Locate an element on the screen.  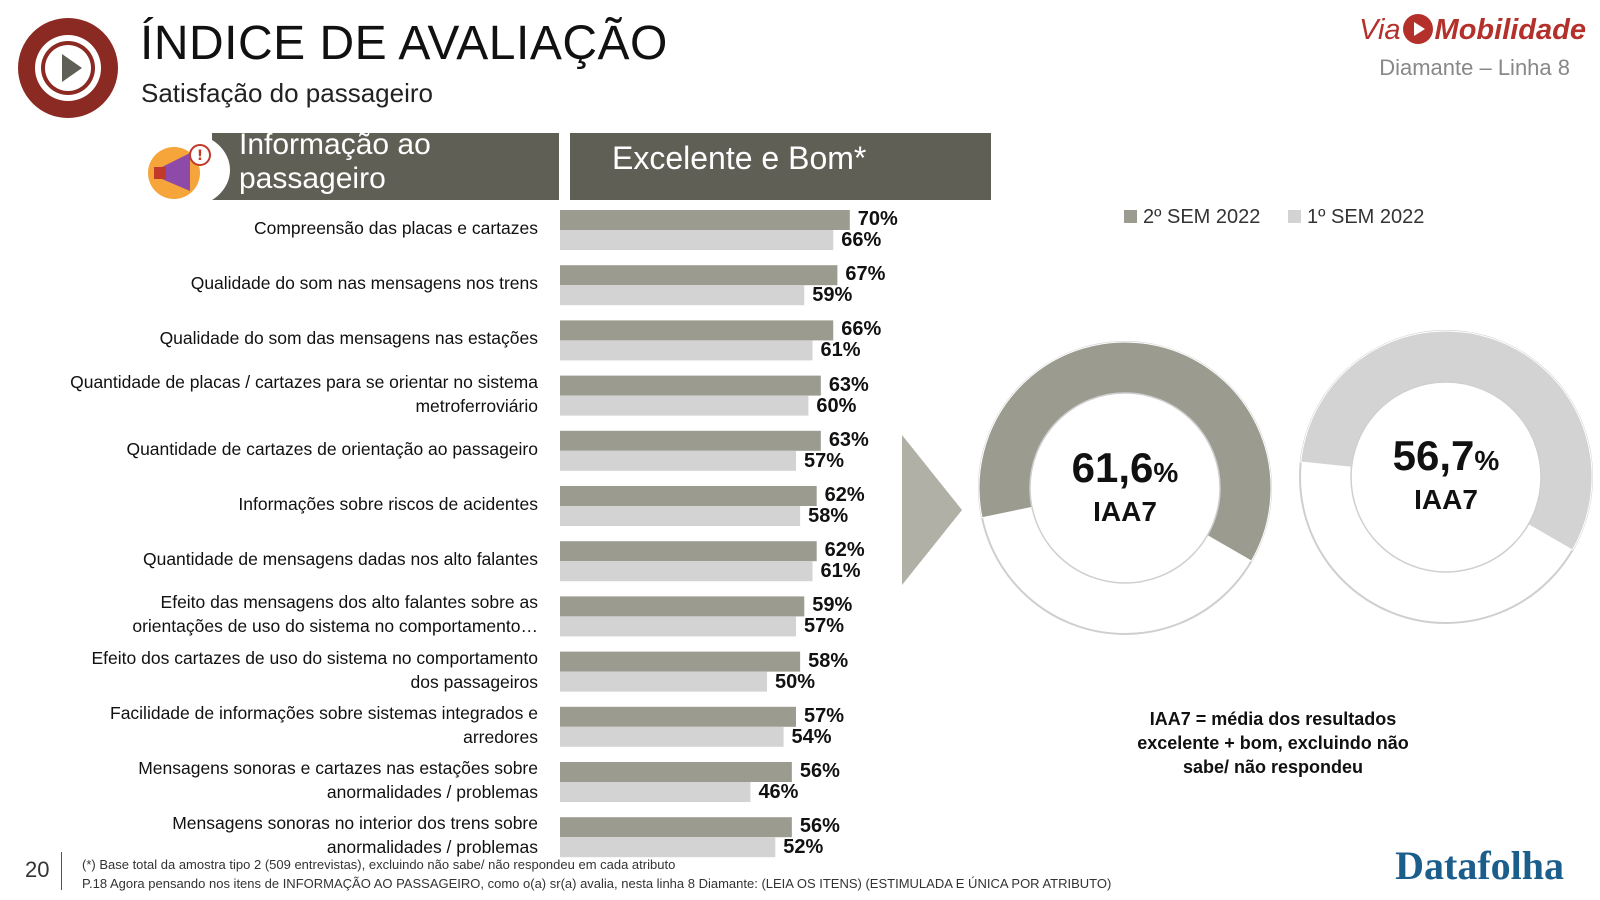
legend-label-current: 2º SEM 2022 is located at coordinates (1202, 217).